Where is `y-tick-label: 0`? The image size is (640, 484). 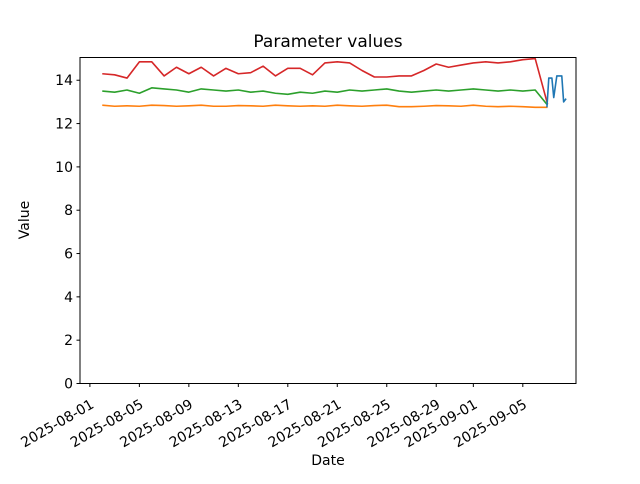
y-tick-label: 0 is located at coordinates (68, 385).